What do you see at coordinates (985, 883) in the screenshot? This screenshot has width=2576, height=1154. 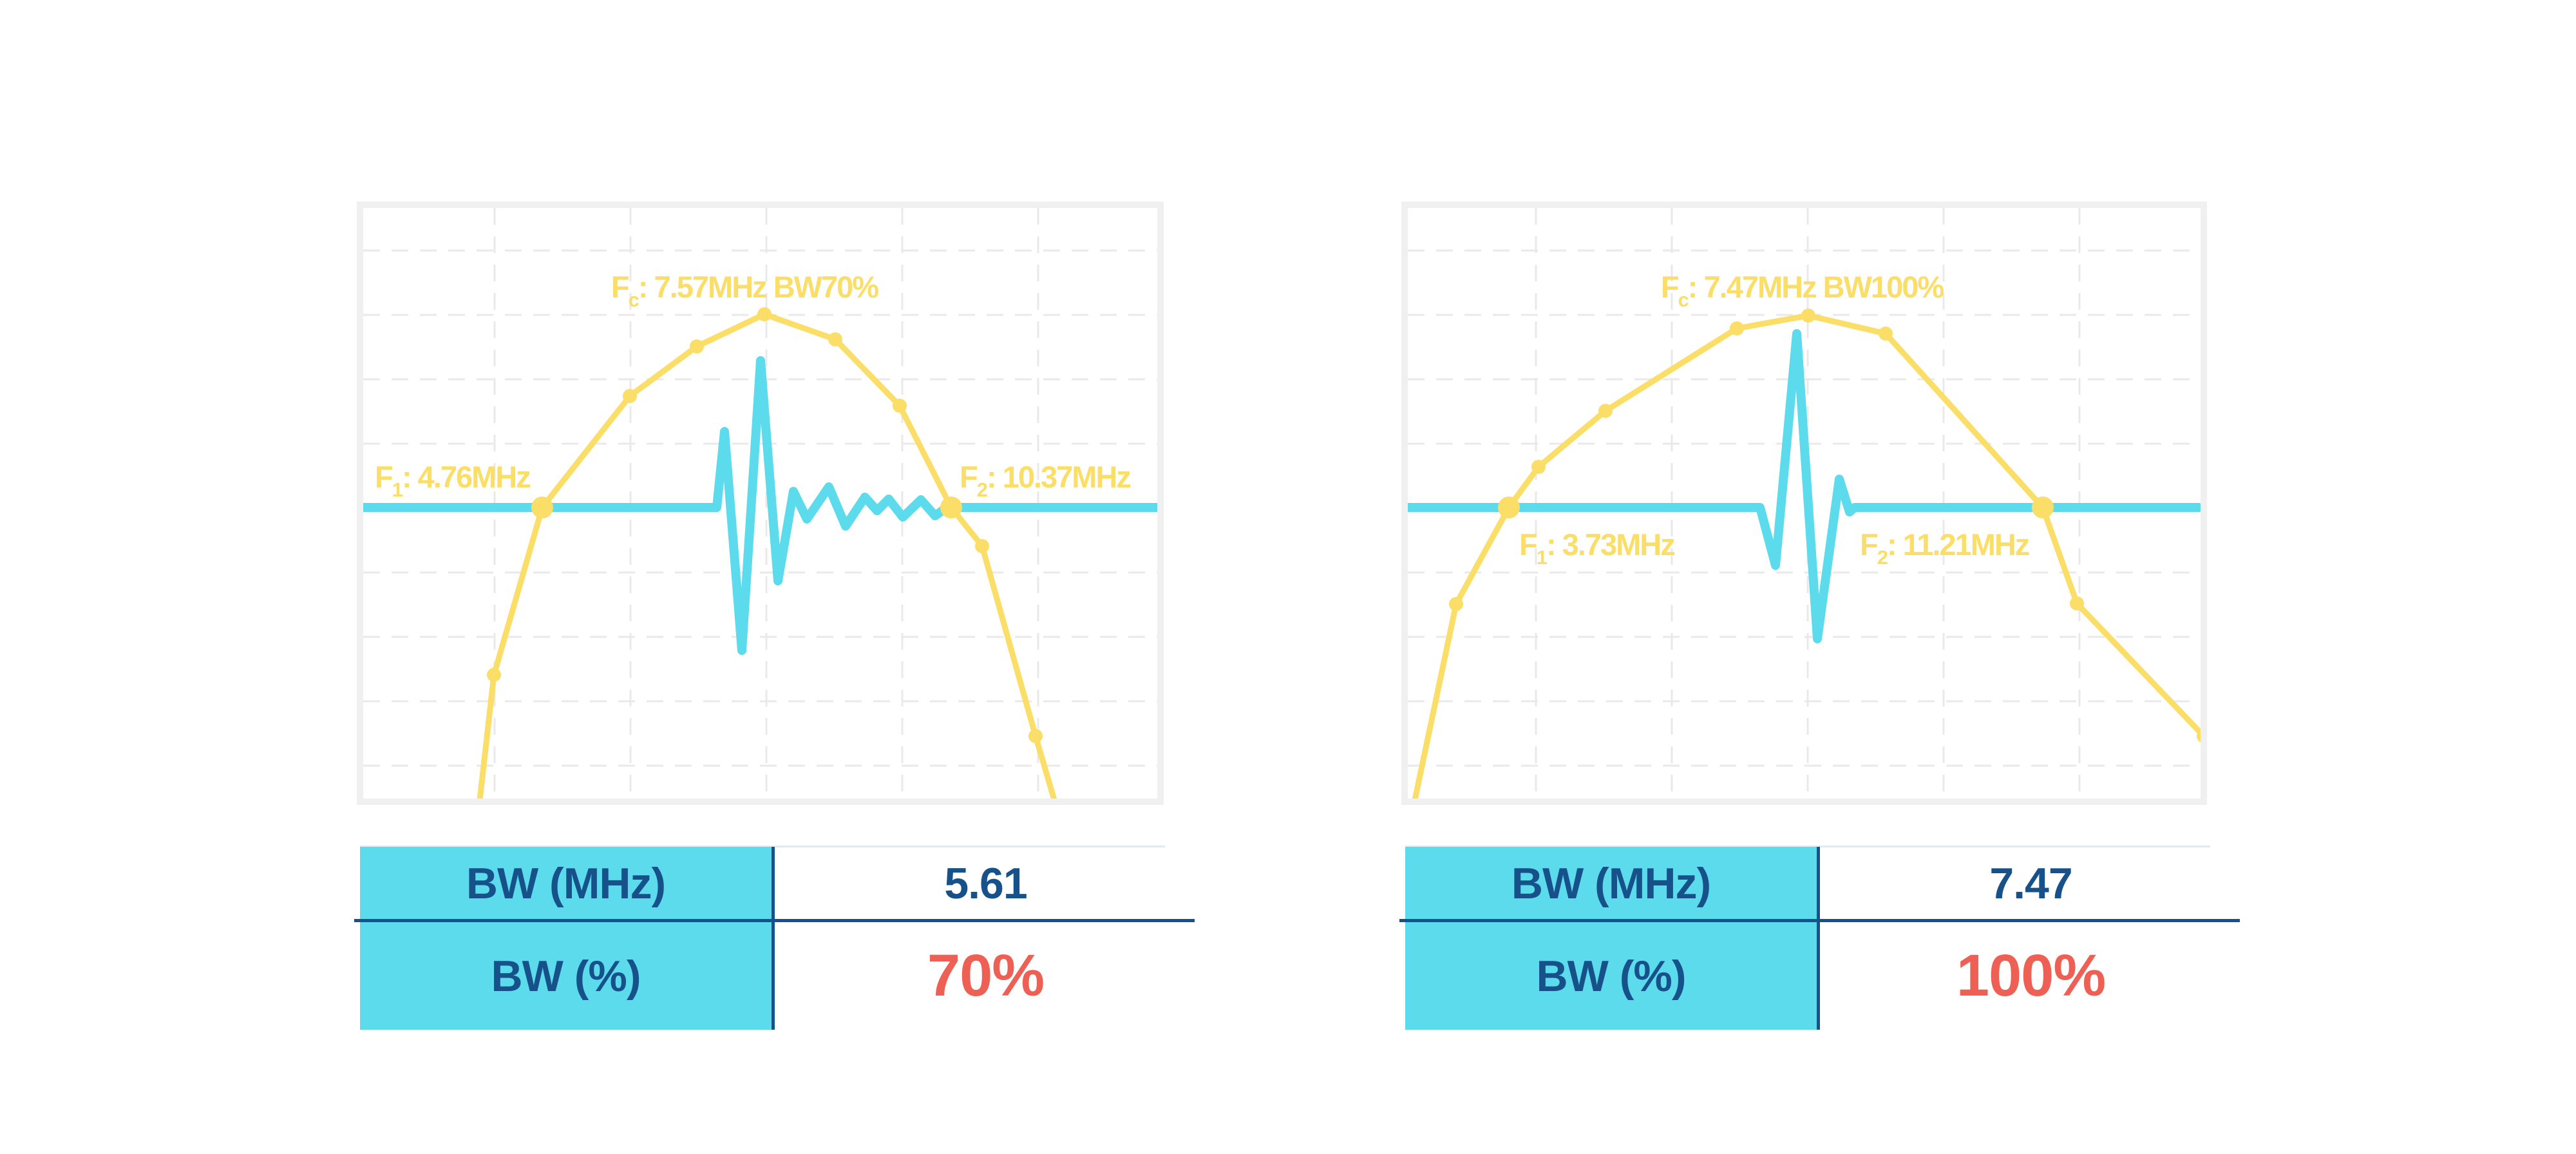 I see `bw-mhz-value: 5.61` at bounding box center [985, 883].